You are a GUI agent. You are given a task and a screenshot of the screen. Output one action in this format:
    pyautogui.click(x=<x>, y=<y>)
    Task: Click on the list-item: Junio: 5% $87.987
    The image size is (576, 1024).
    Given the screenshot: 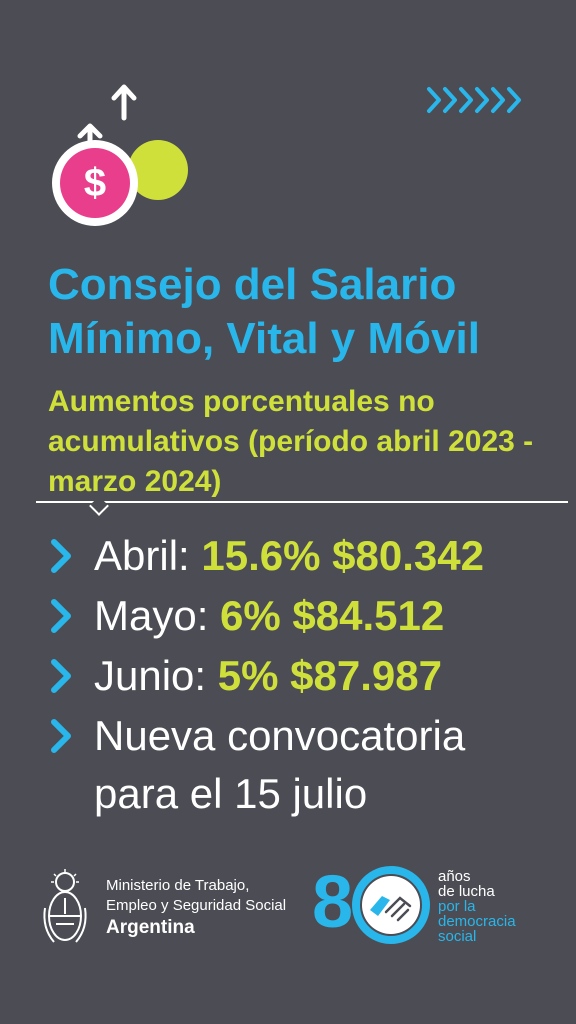 What is the action you would take?
    pyautogui.click(x=245, y=676)
    